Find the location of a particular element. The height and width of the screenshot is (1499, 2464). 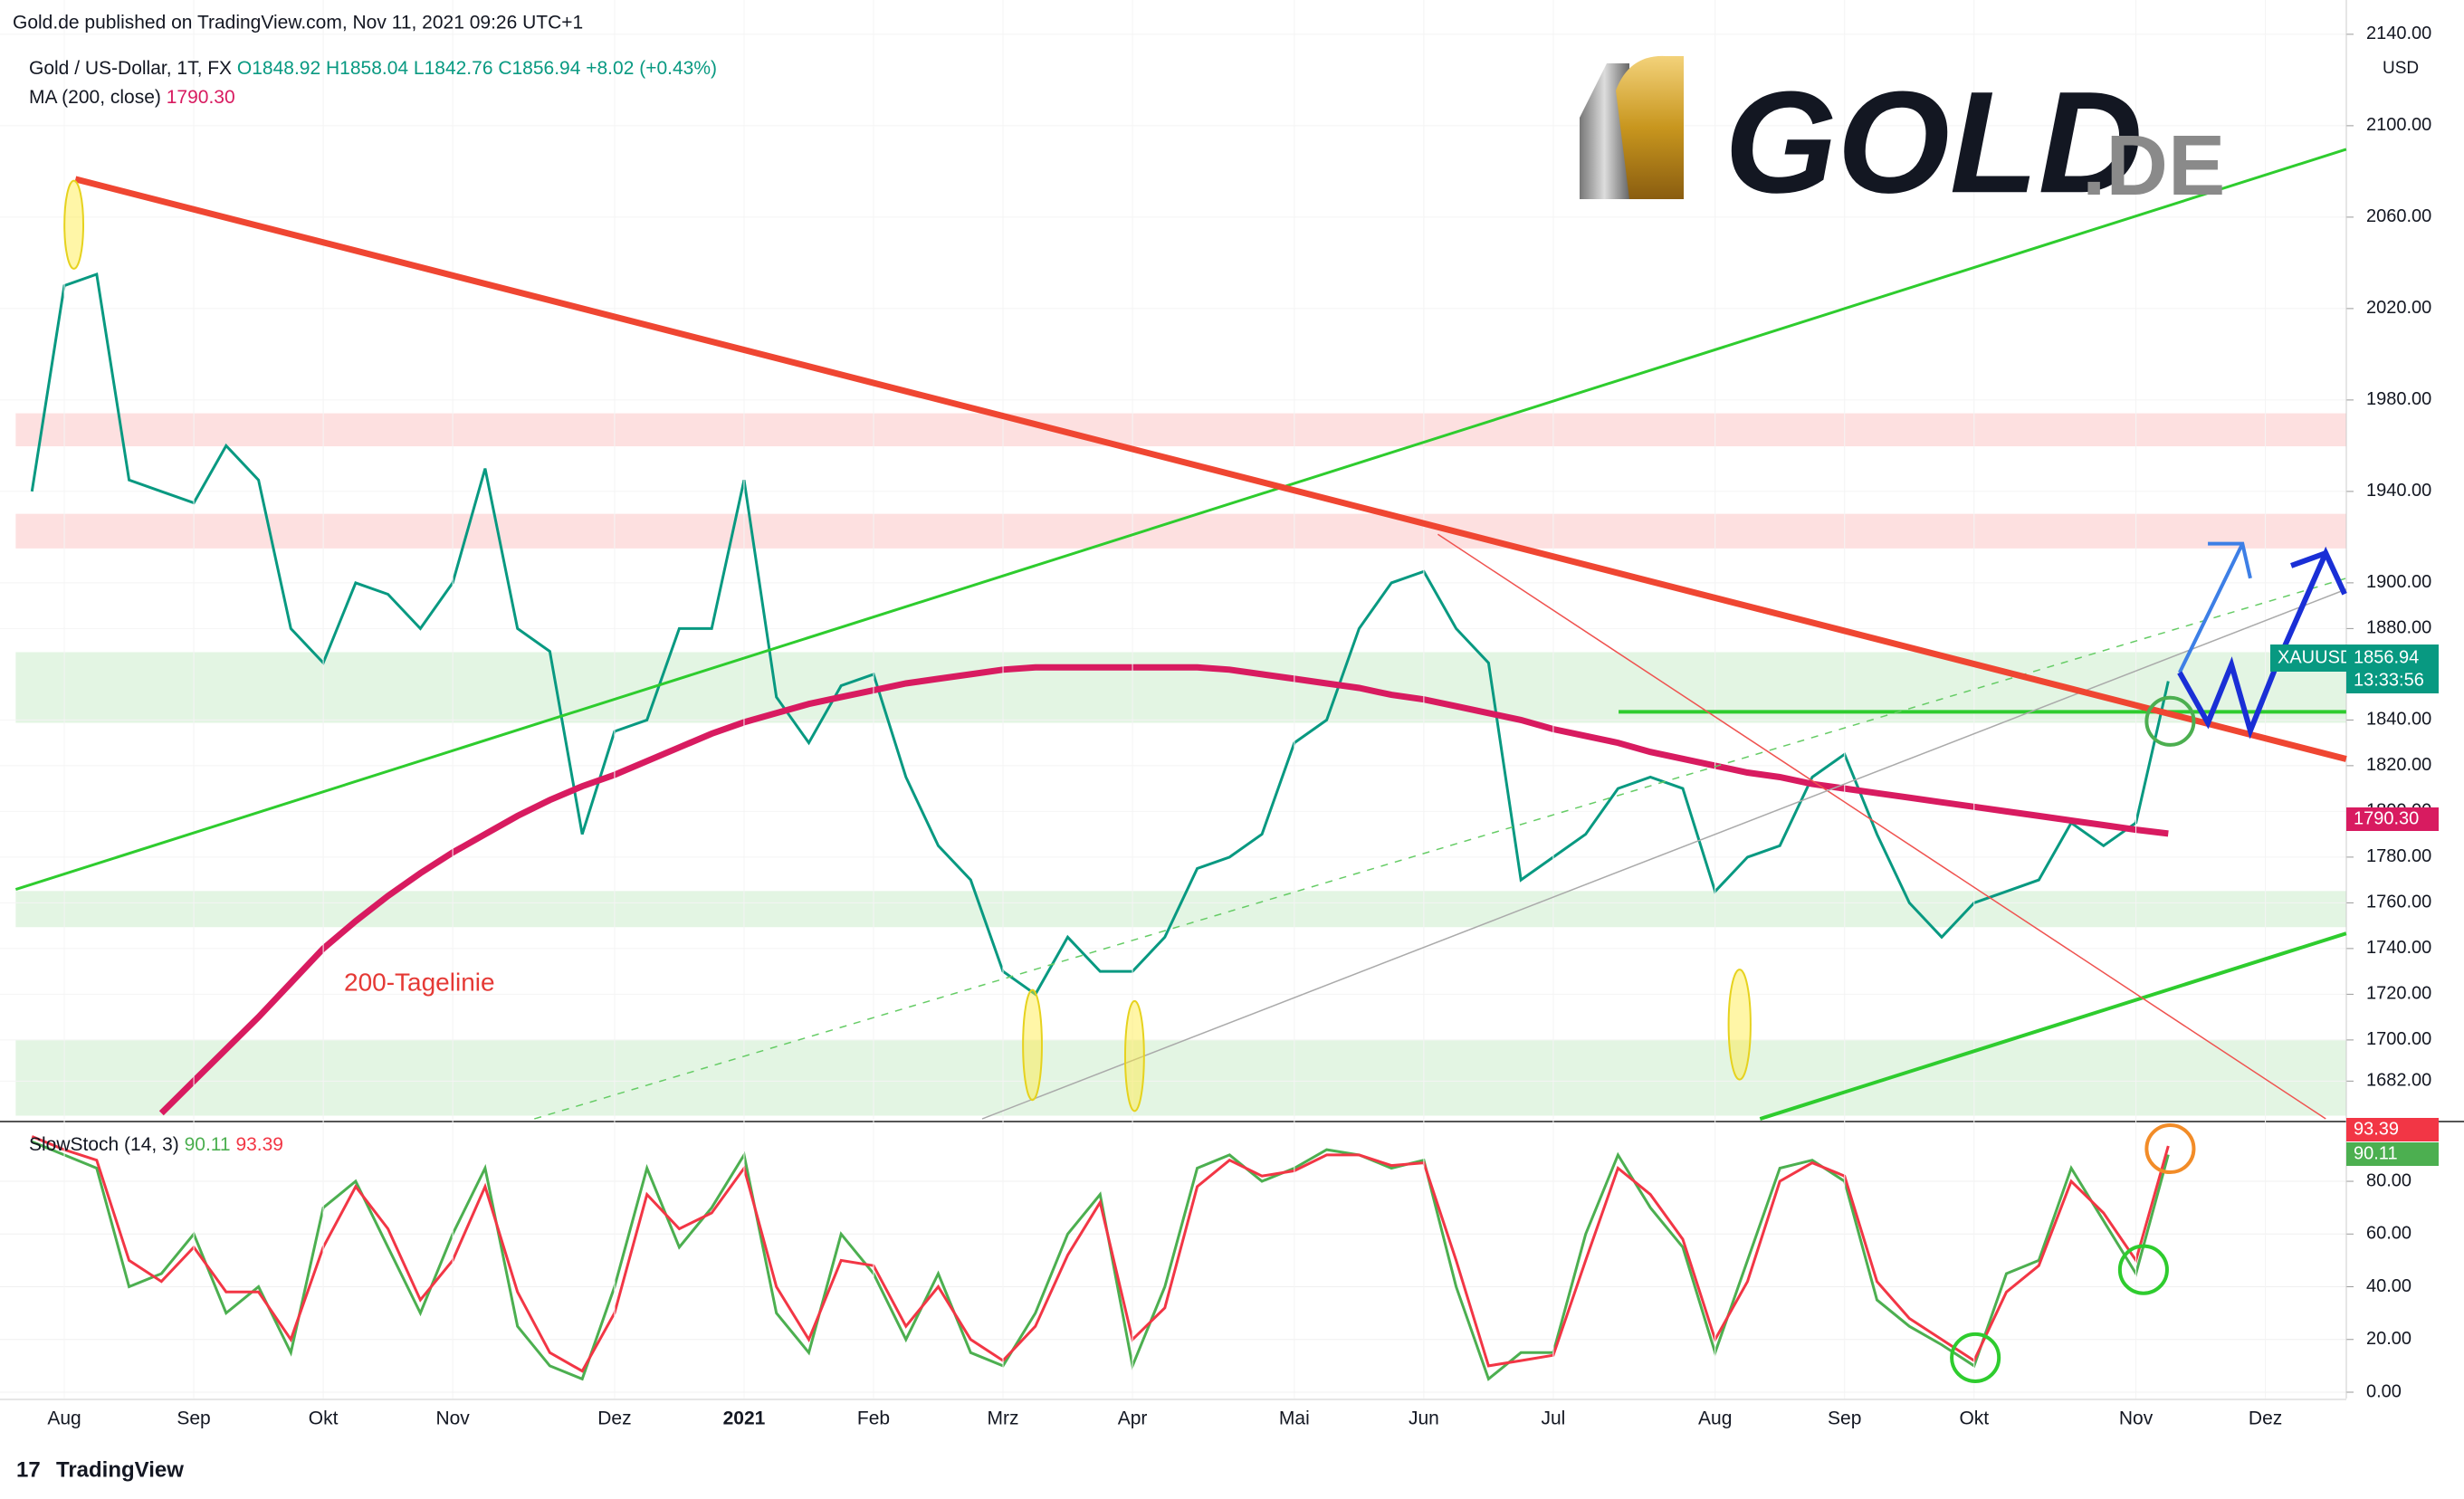

y-tick-label: 1780.00 is located at coordinates (2398, 856).